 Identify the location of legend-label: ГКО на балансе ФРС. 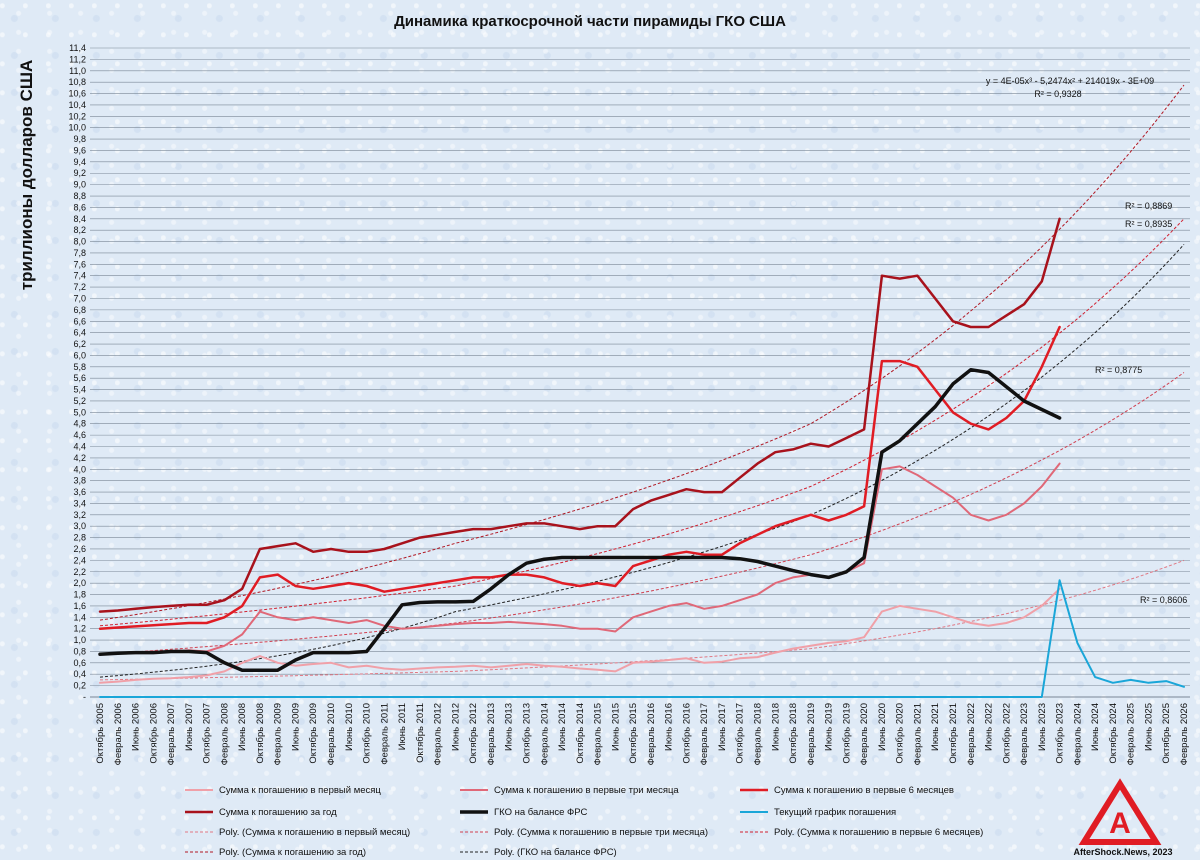
(540, 812).